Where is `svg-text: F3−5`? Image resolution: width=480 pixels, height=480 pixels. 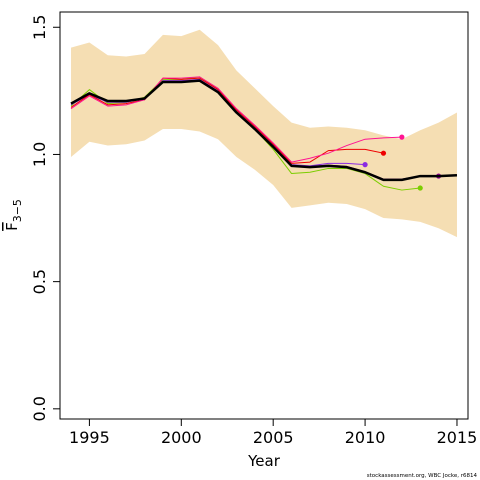
svg-text: F3−5 is located at coordinates (13, 215).